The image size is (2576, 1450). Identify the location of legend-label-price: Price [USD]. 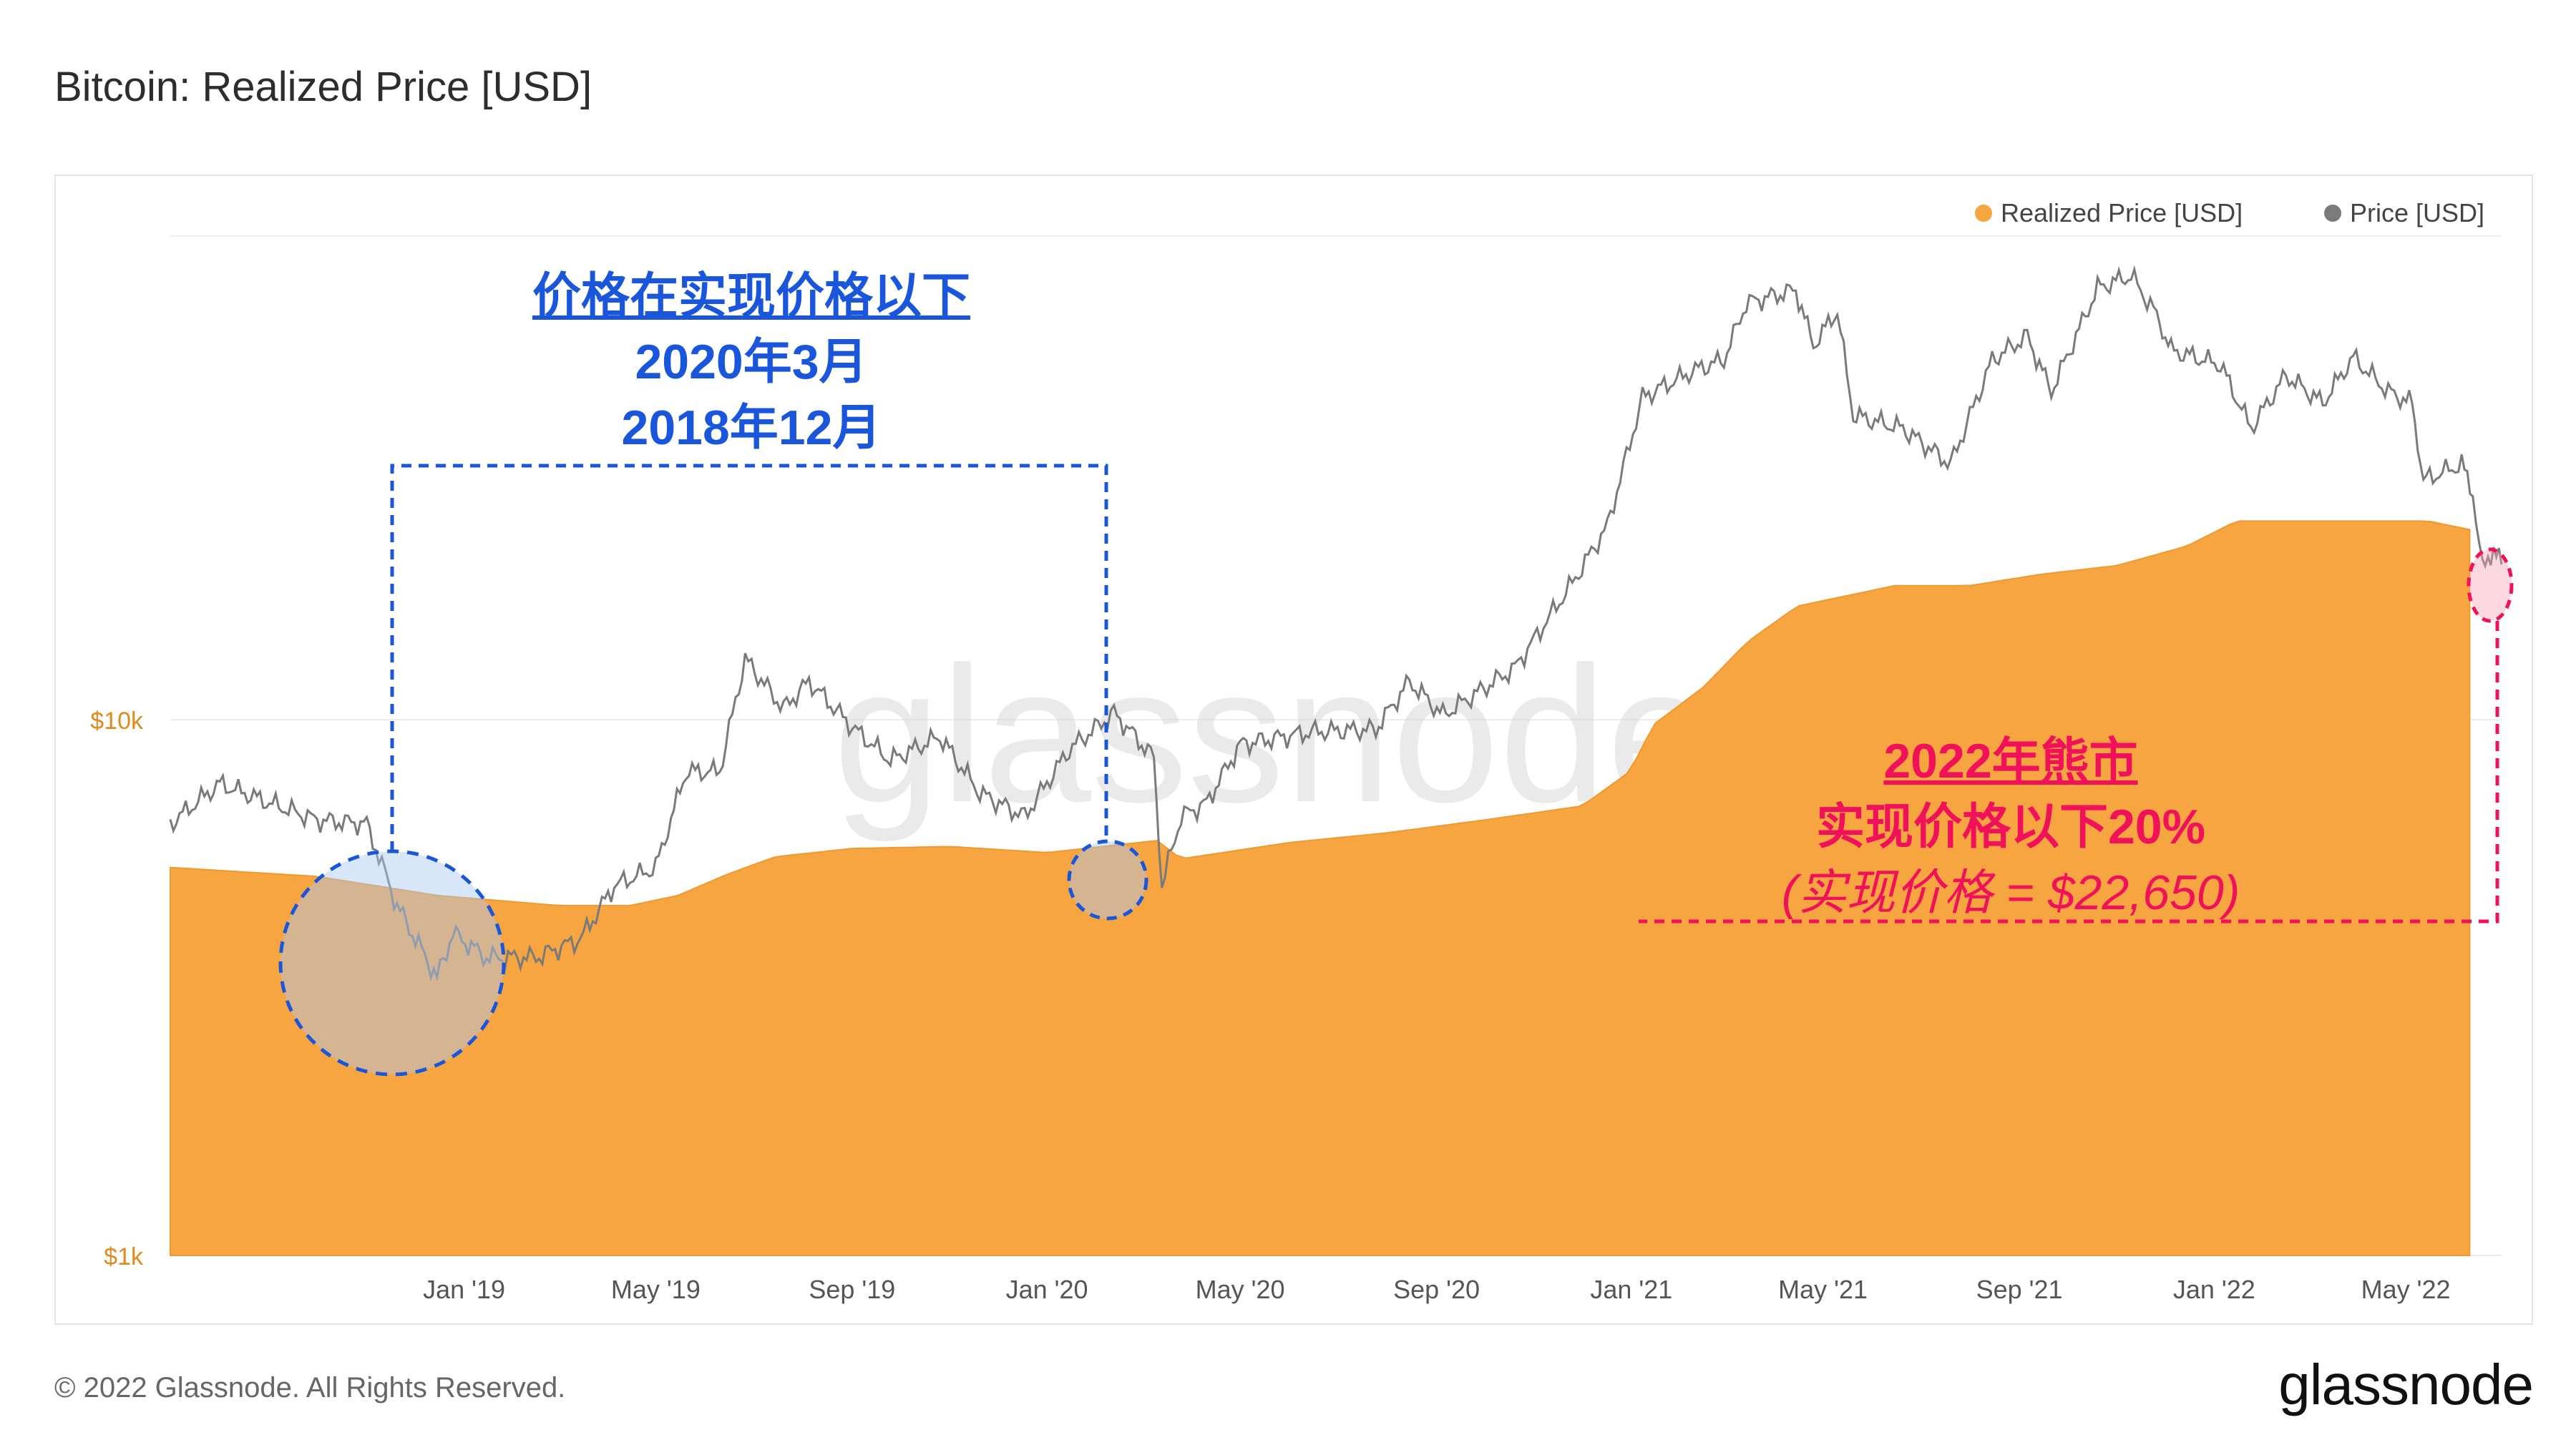
(2417, 213).